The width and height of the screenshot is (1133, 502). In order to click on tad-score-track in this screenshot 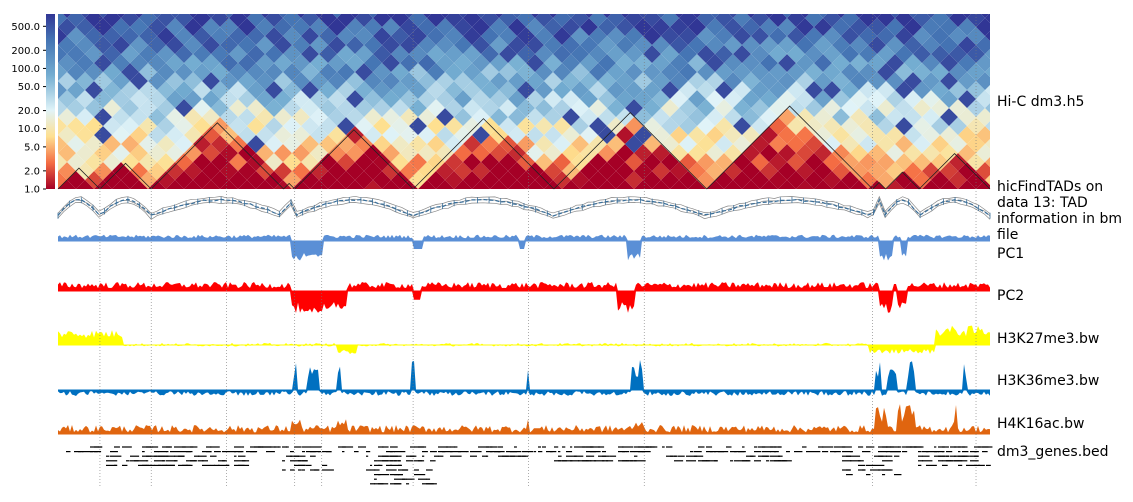, I will do `click(524, 207)`.